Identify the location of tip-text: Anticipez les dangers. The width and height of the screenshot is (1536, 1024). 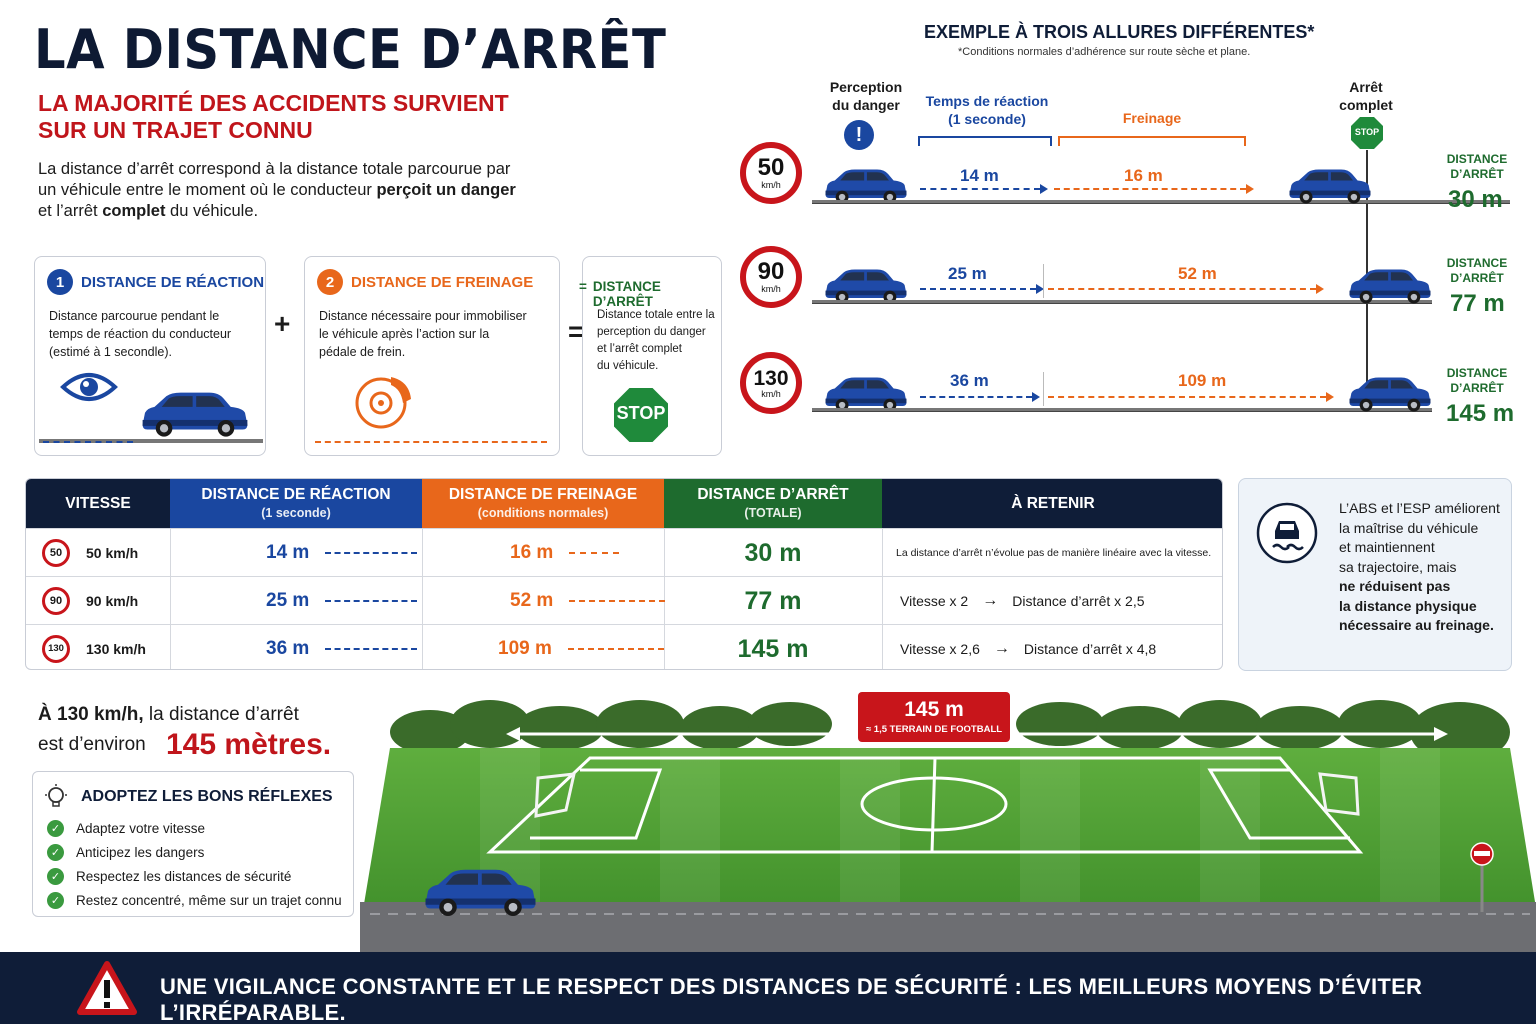
(140, 852).